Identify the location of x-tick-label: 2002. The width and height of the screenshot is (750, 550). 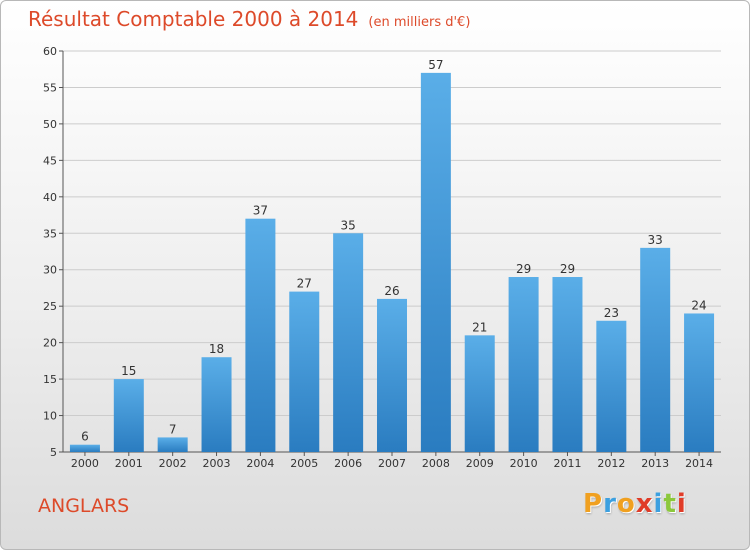
(173, 463).